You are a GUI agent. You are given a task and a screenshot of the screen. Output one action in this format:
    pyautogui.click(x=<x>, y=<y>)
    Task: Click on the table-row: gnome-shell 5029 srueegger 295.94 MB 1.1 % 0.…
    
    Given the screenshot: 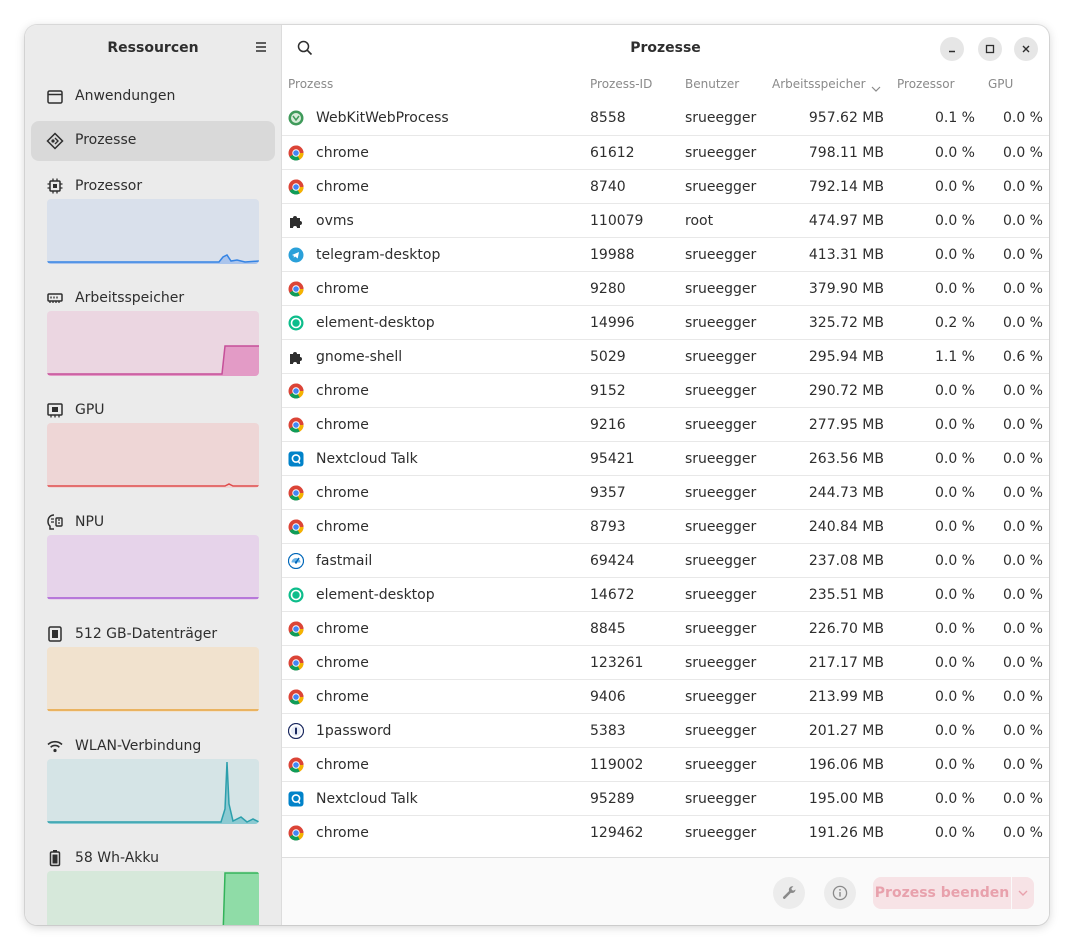 What is the action you would take?
    pyautogui.click(x=665, y=356)
    